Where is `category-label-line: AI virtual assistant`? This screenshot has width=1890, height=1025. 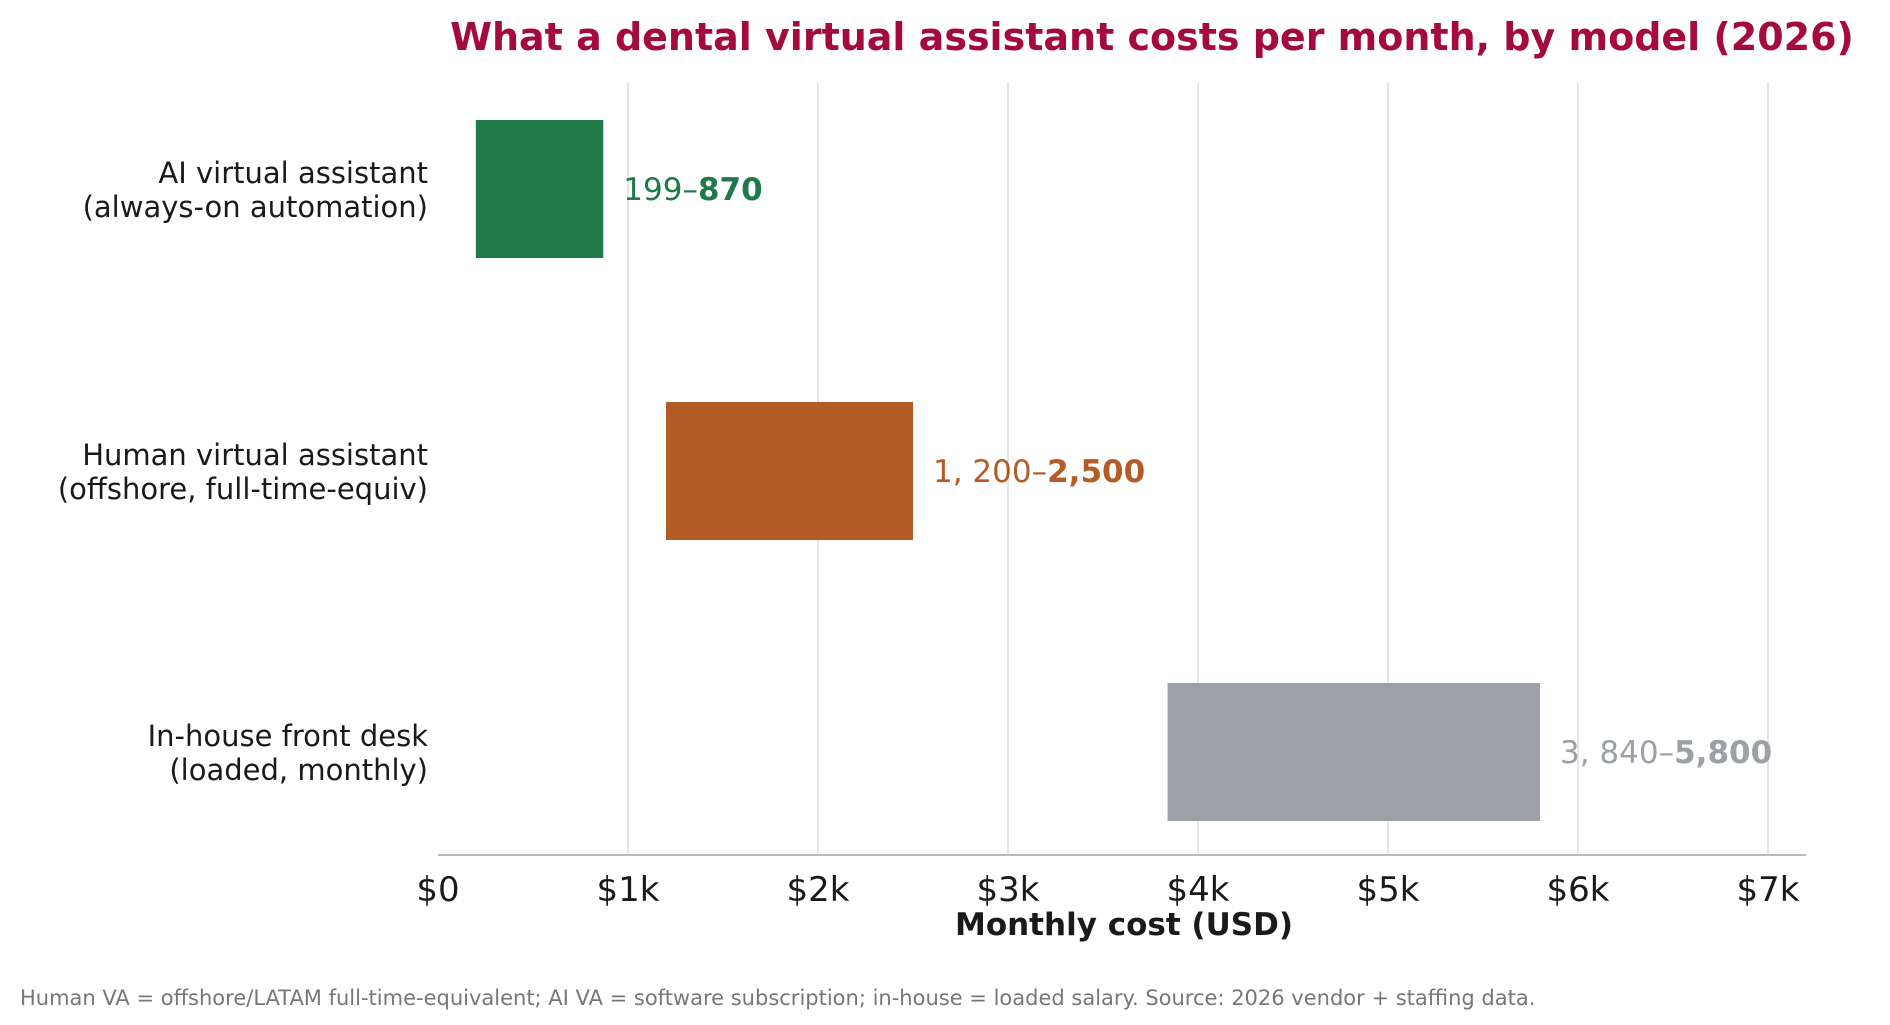
category-label-line: AI virtual assistant is located at coordinates (293, 173).